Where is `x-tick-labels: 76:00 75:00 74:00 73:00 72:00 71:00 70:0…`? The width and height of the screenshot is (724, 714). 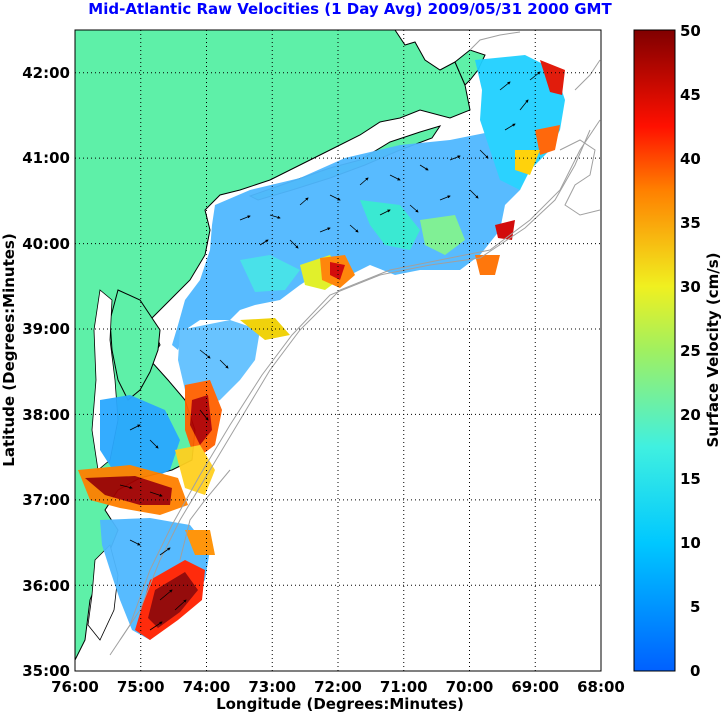 x-tick-labels: 76:00 75:00 74:00 73:00 72:00 71:00 70:0… is located at coordinates (338, 687).